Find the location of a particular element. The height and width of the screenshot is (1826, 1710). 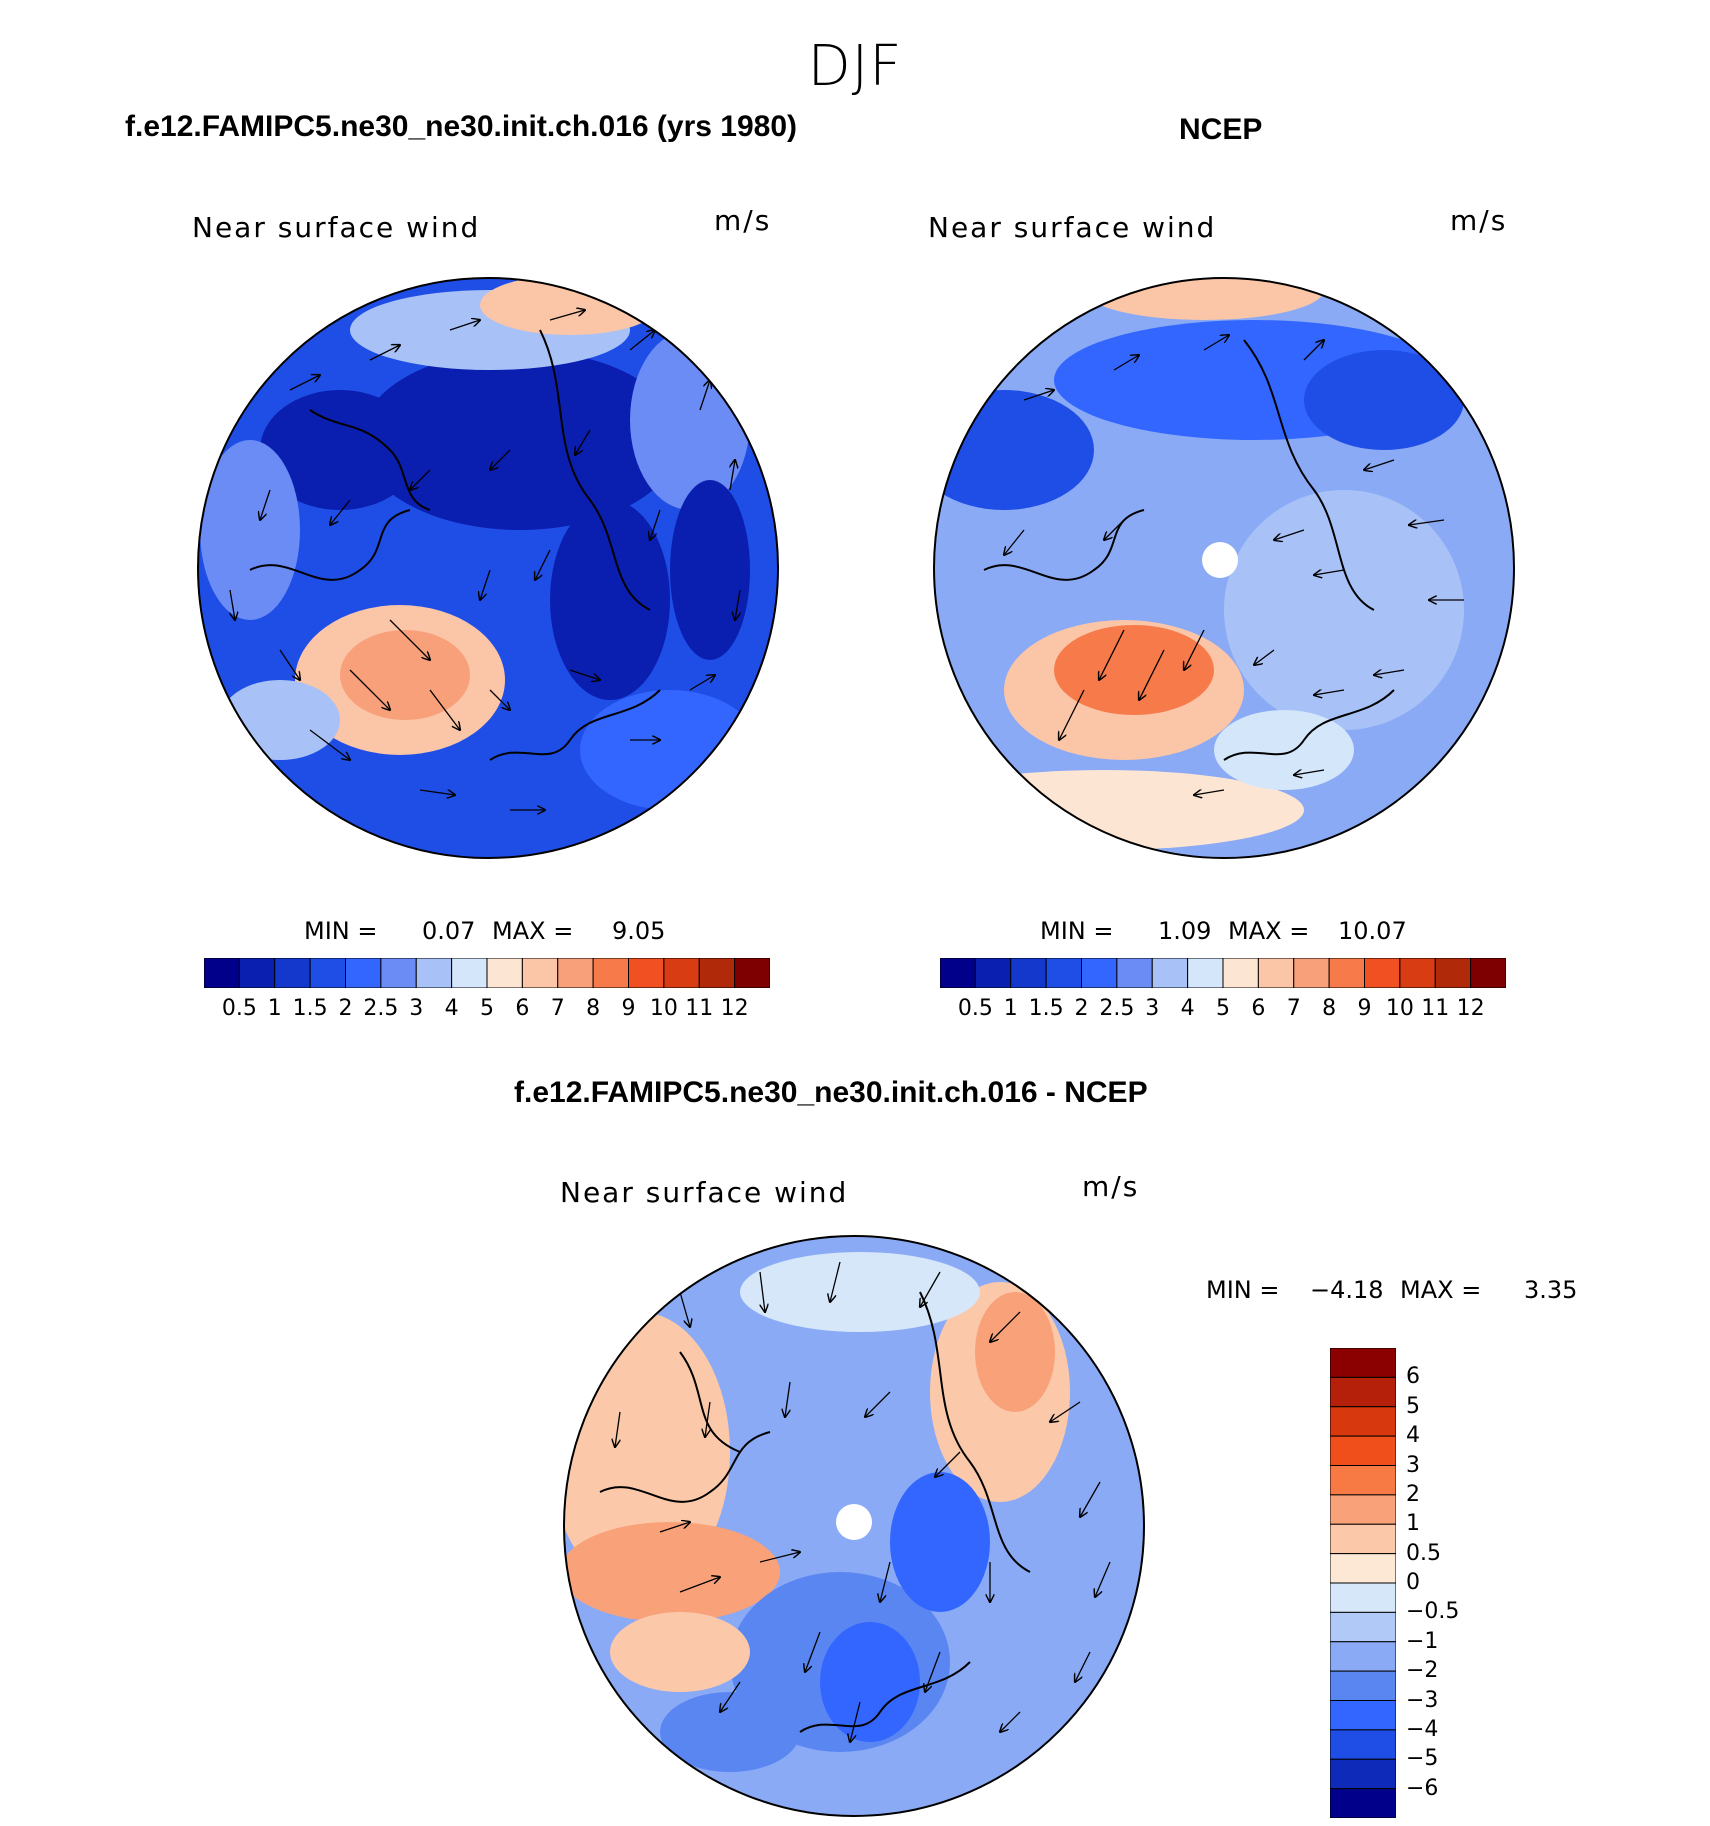

colorbar-diff is located at coordinates (1363, 1583).